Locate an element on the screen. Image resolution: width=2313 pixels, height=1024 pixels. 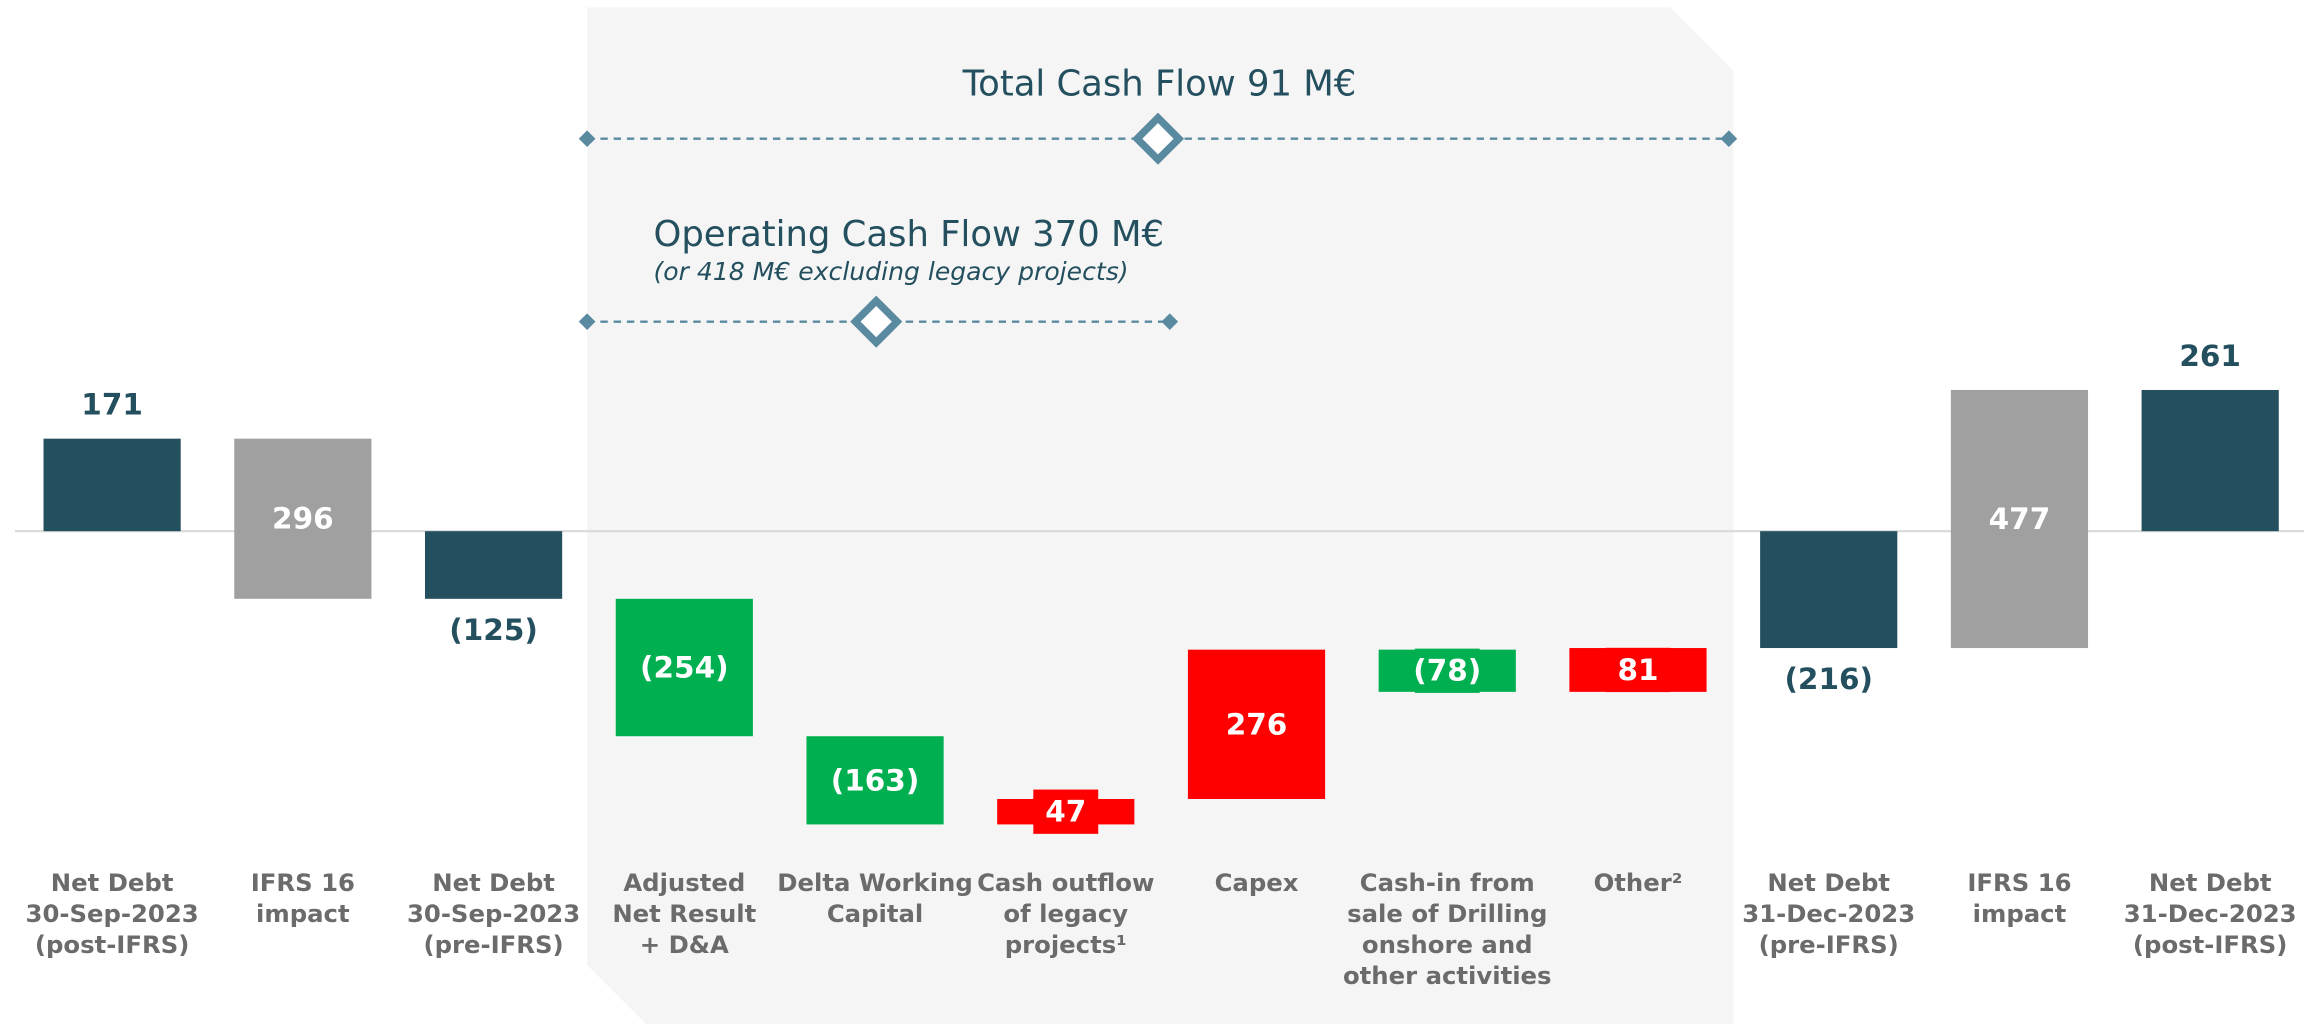
x-tick-label: Net Debt 31-Dec-2023 (pre-IFRS) is located at coordinates (1828, 913).